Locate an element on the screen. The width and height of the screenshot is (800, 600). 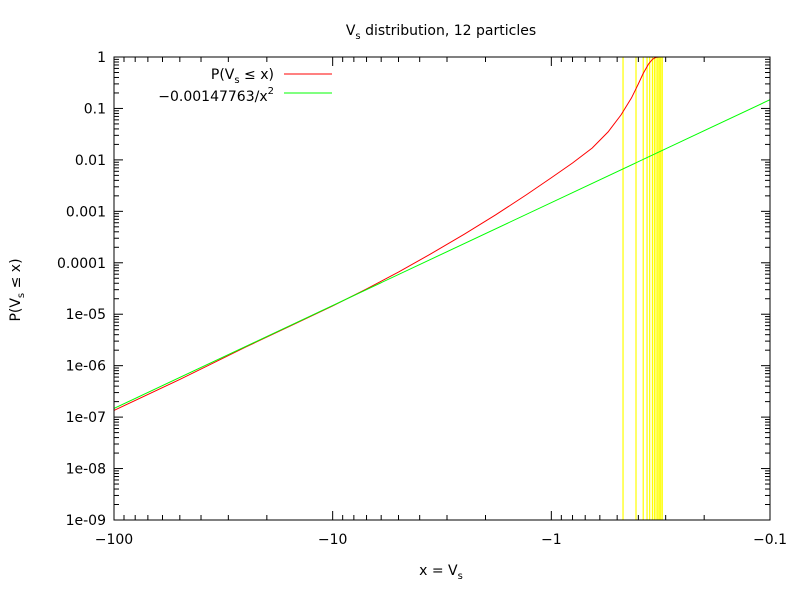
legend: P(Vs ≤ x) −0.00147763/x2 is located at coordinates (245, 86).